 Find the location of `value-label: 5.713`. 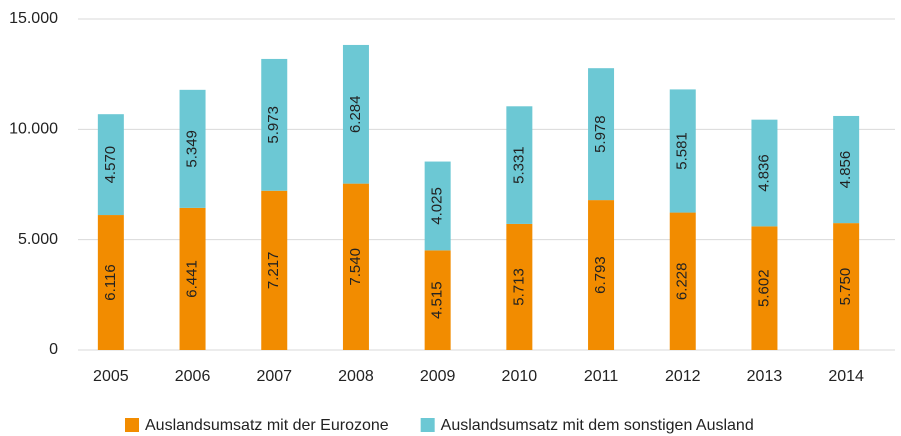

value-label: 5.713 is located at coordinates (518, 287).